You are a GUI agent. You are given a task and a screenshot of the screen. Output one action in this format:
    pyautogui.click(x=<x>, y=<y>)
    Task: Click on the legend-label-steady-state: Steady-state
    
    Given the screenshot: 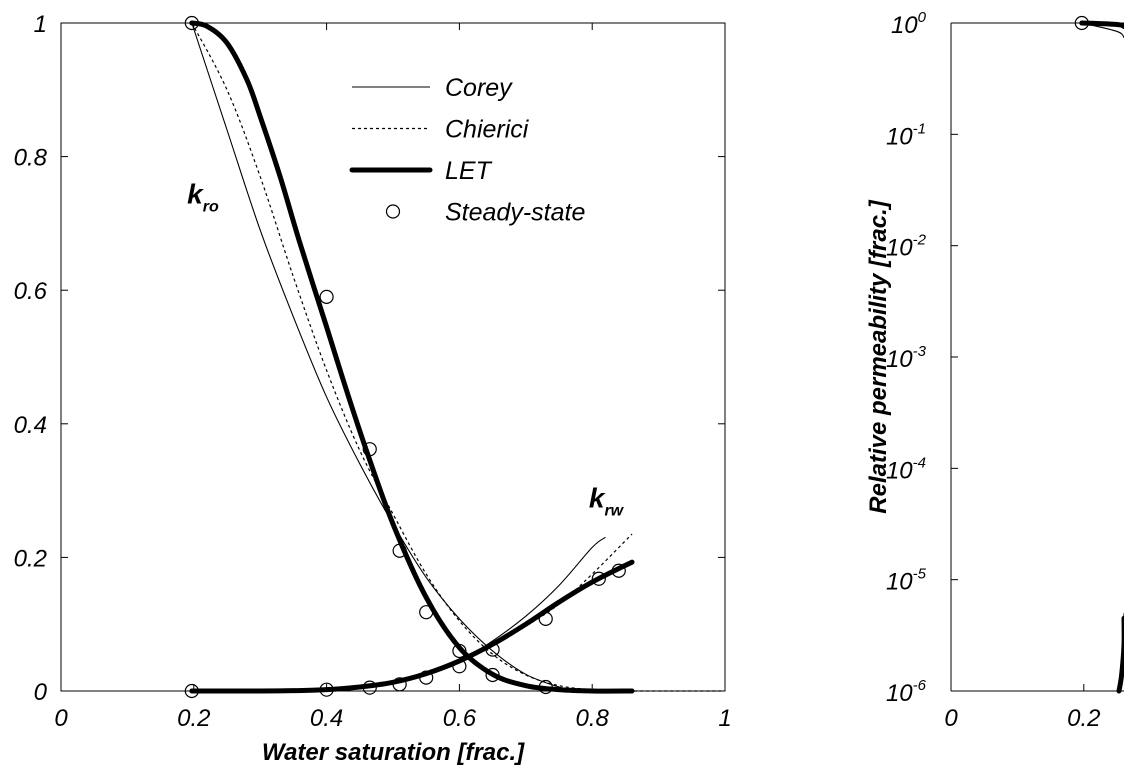 What is the action you would take?
    pyautogui.click(x=515, y=213)
    